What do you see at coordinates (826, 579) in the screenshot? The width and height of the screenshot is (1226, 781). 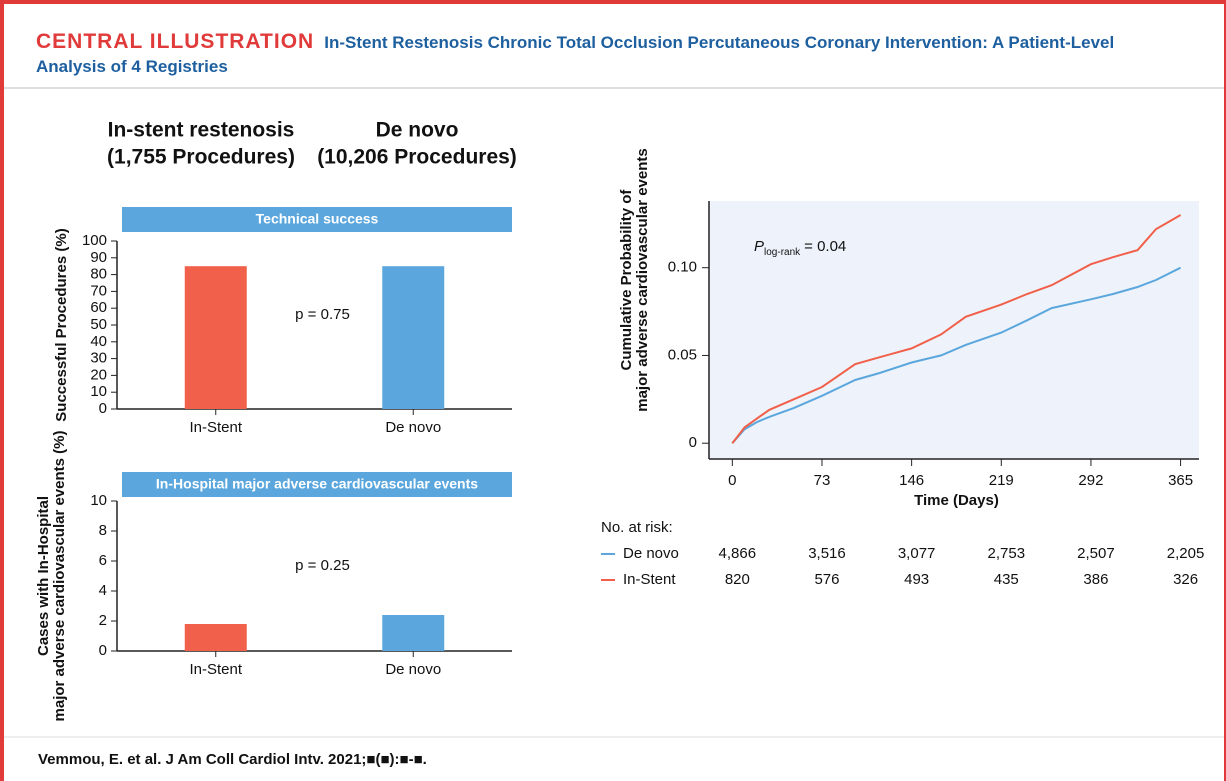 I see `risk-value: 576` at bounding box center [826, 579].